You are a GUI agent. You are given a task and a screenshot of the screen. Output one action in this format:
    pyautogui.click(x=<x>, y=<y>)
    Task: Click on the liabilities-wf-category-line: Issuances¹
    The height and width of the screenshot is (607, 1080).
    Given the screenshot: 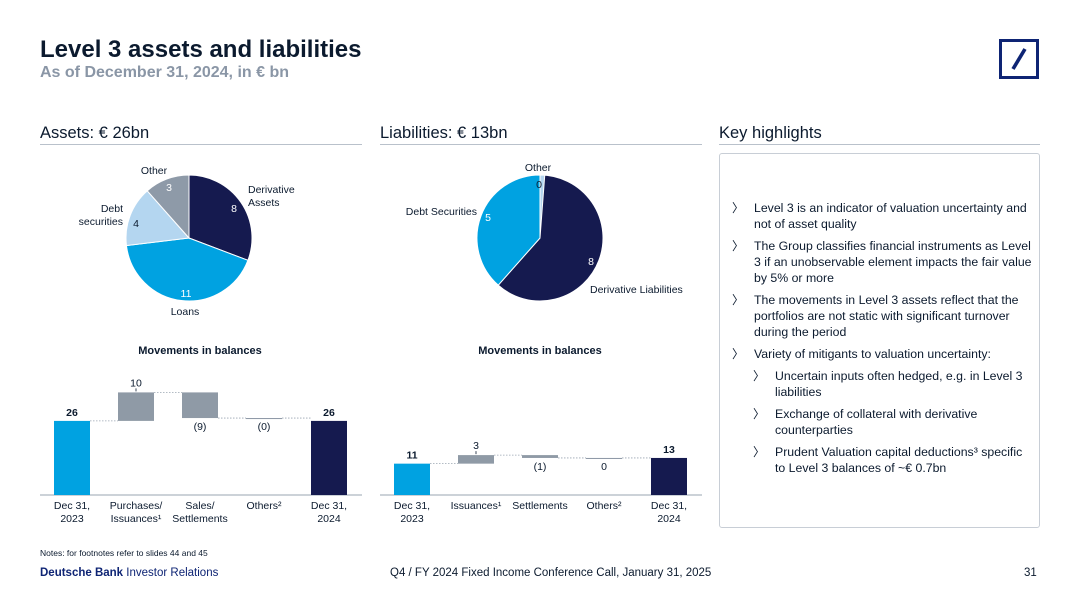 What is the action you would take?
    pyautogui.click(x=476, y=506)
    